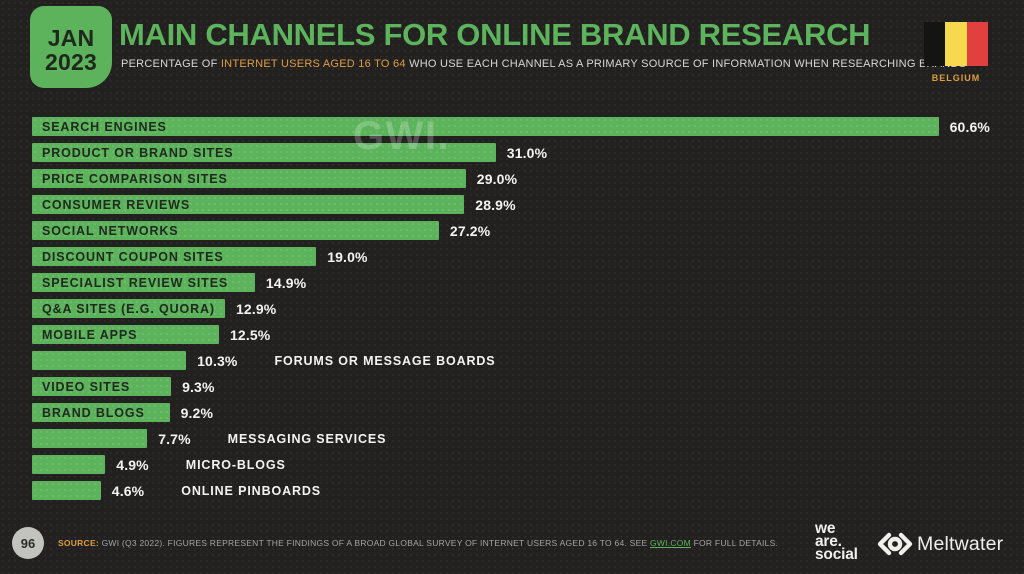 This screenshot has width=1024, height=574. What do you see at coordinates (86, 386) in the screenshot?
I see `bar-label: VIDEO SITES` at bounding box center [86, 386].